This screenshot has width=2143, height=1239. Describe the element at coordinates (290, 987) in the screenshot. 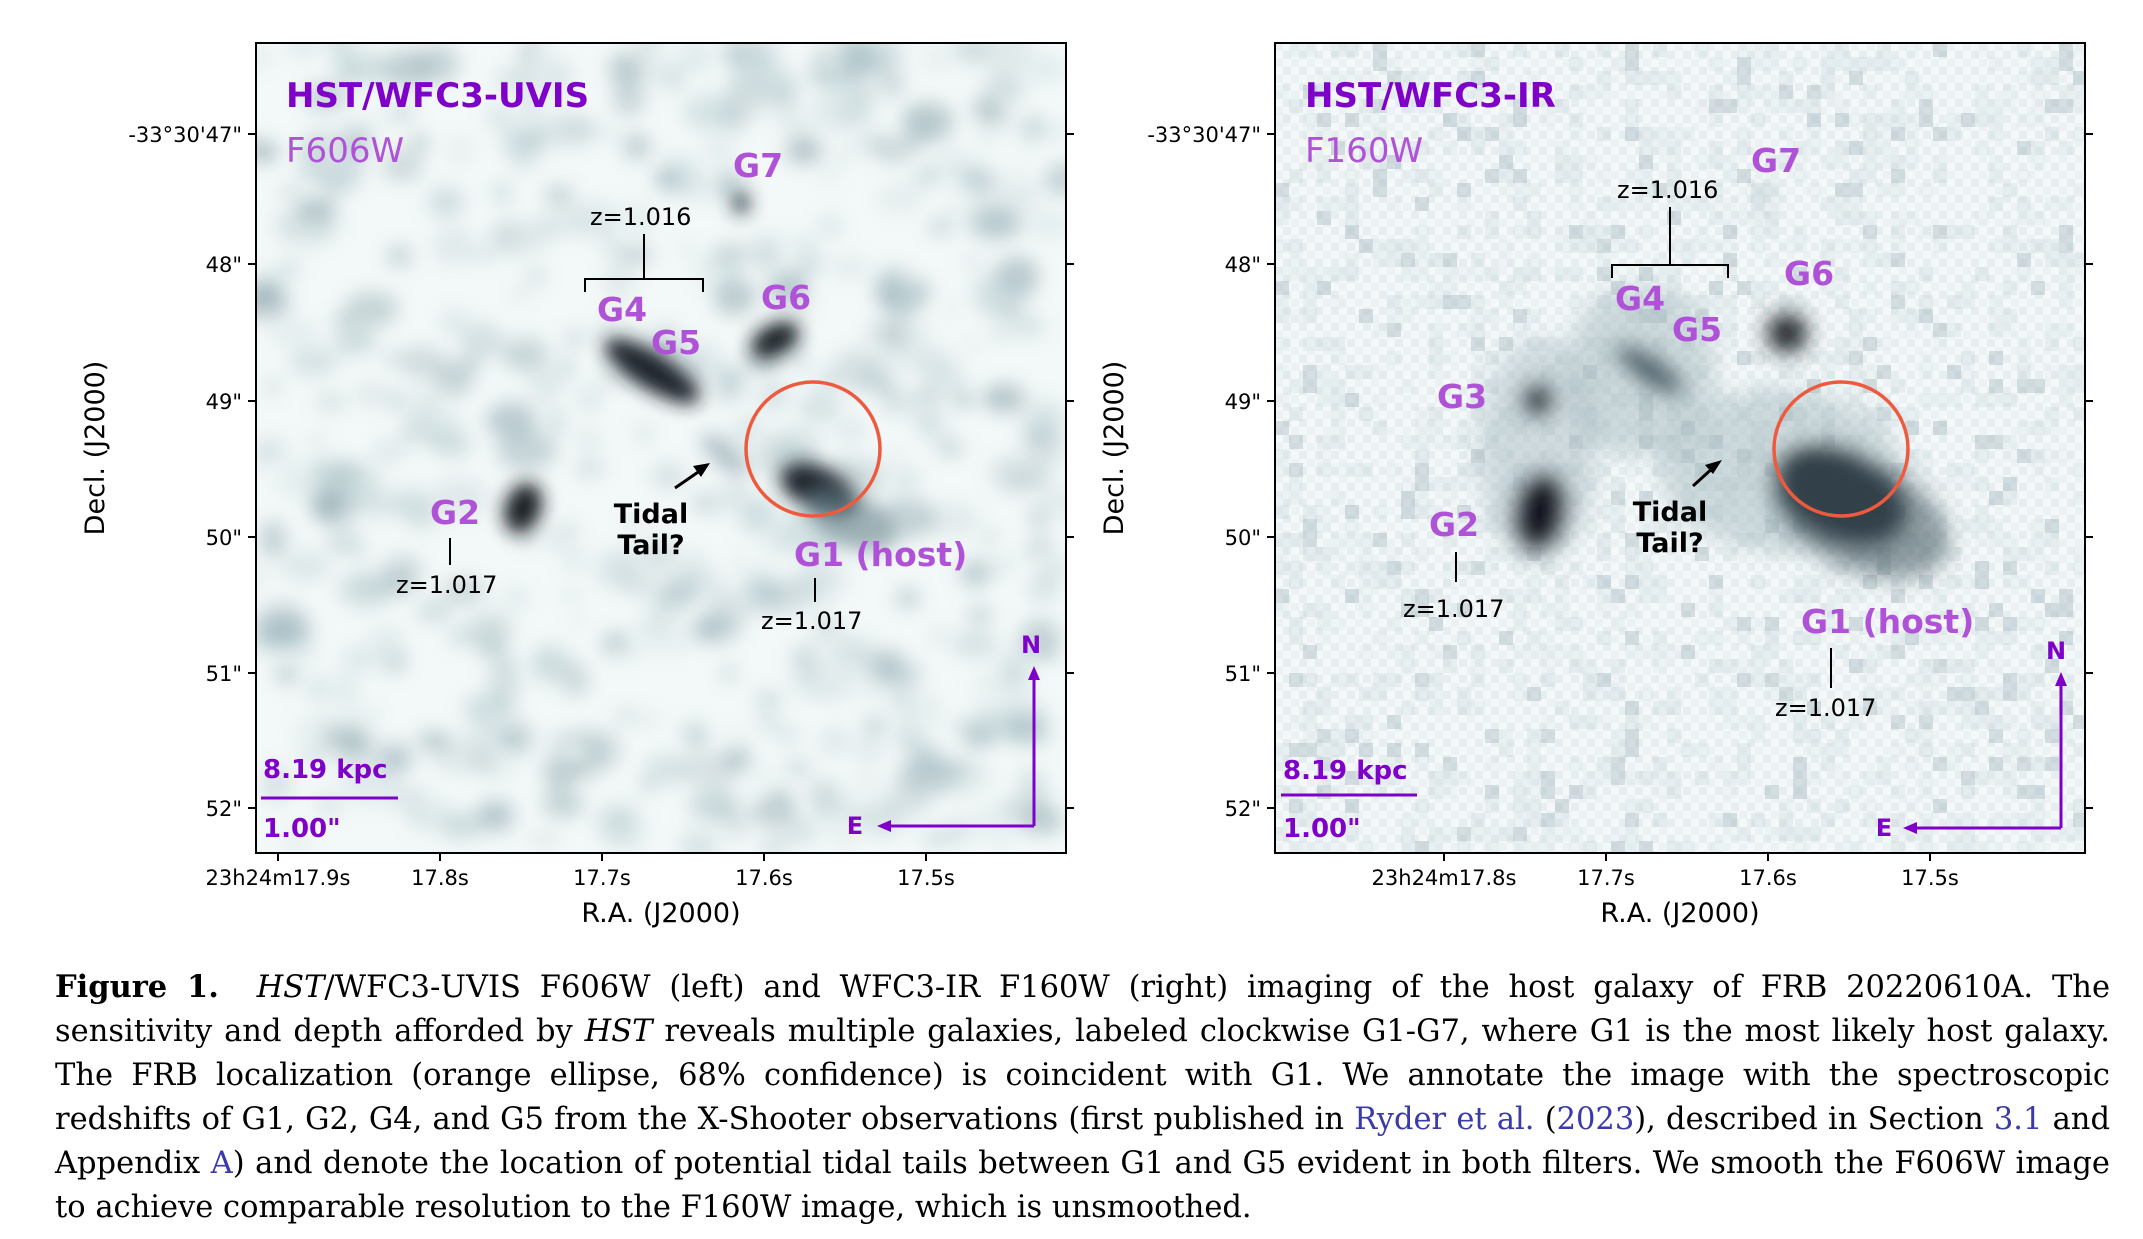

I see `caption-hst-1: HST` at that location.